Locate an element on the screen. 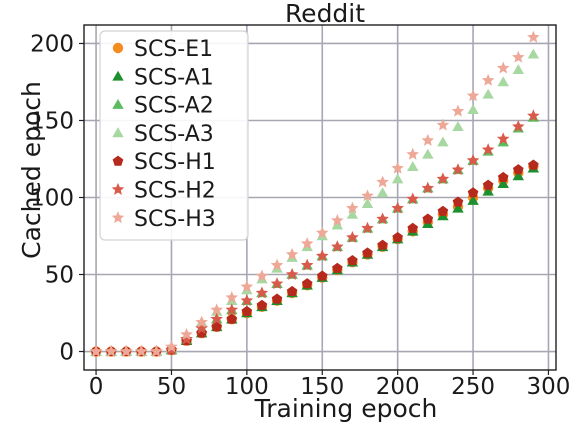 The width and height of the screenshot is (588, 434). legend-label: SCS-H3 is located at coordinates (175, 219).